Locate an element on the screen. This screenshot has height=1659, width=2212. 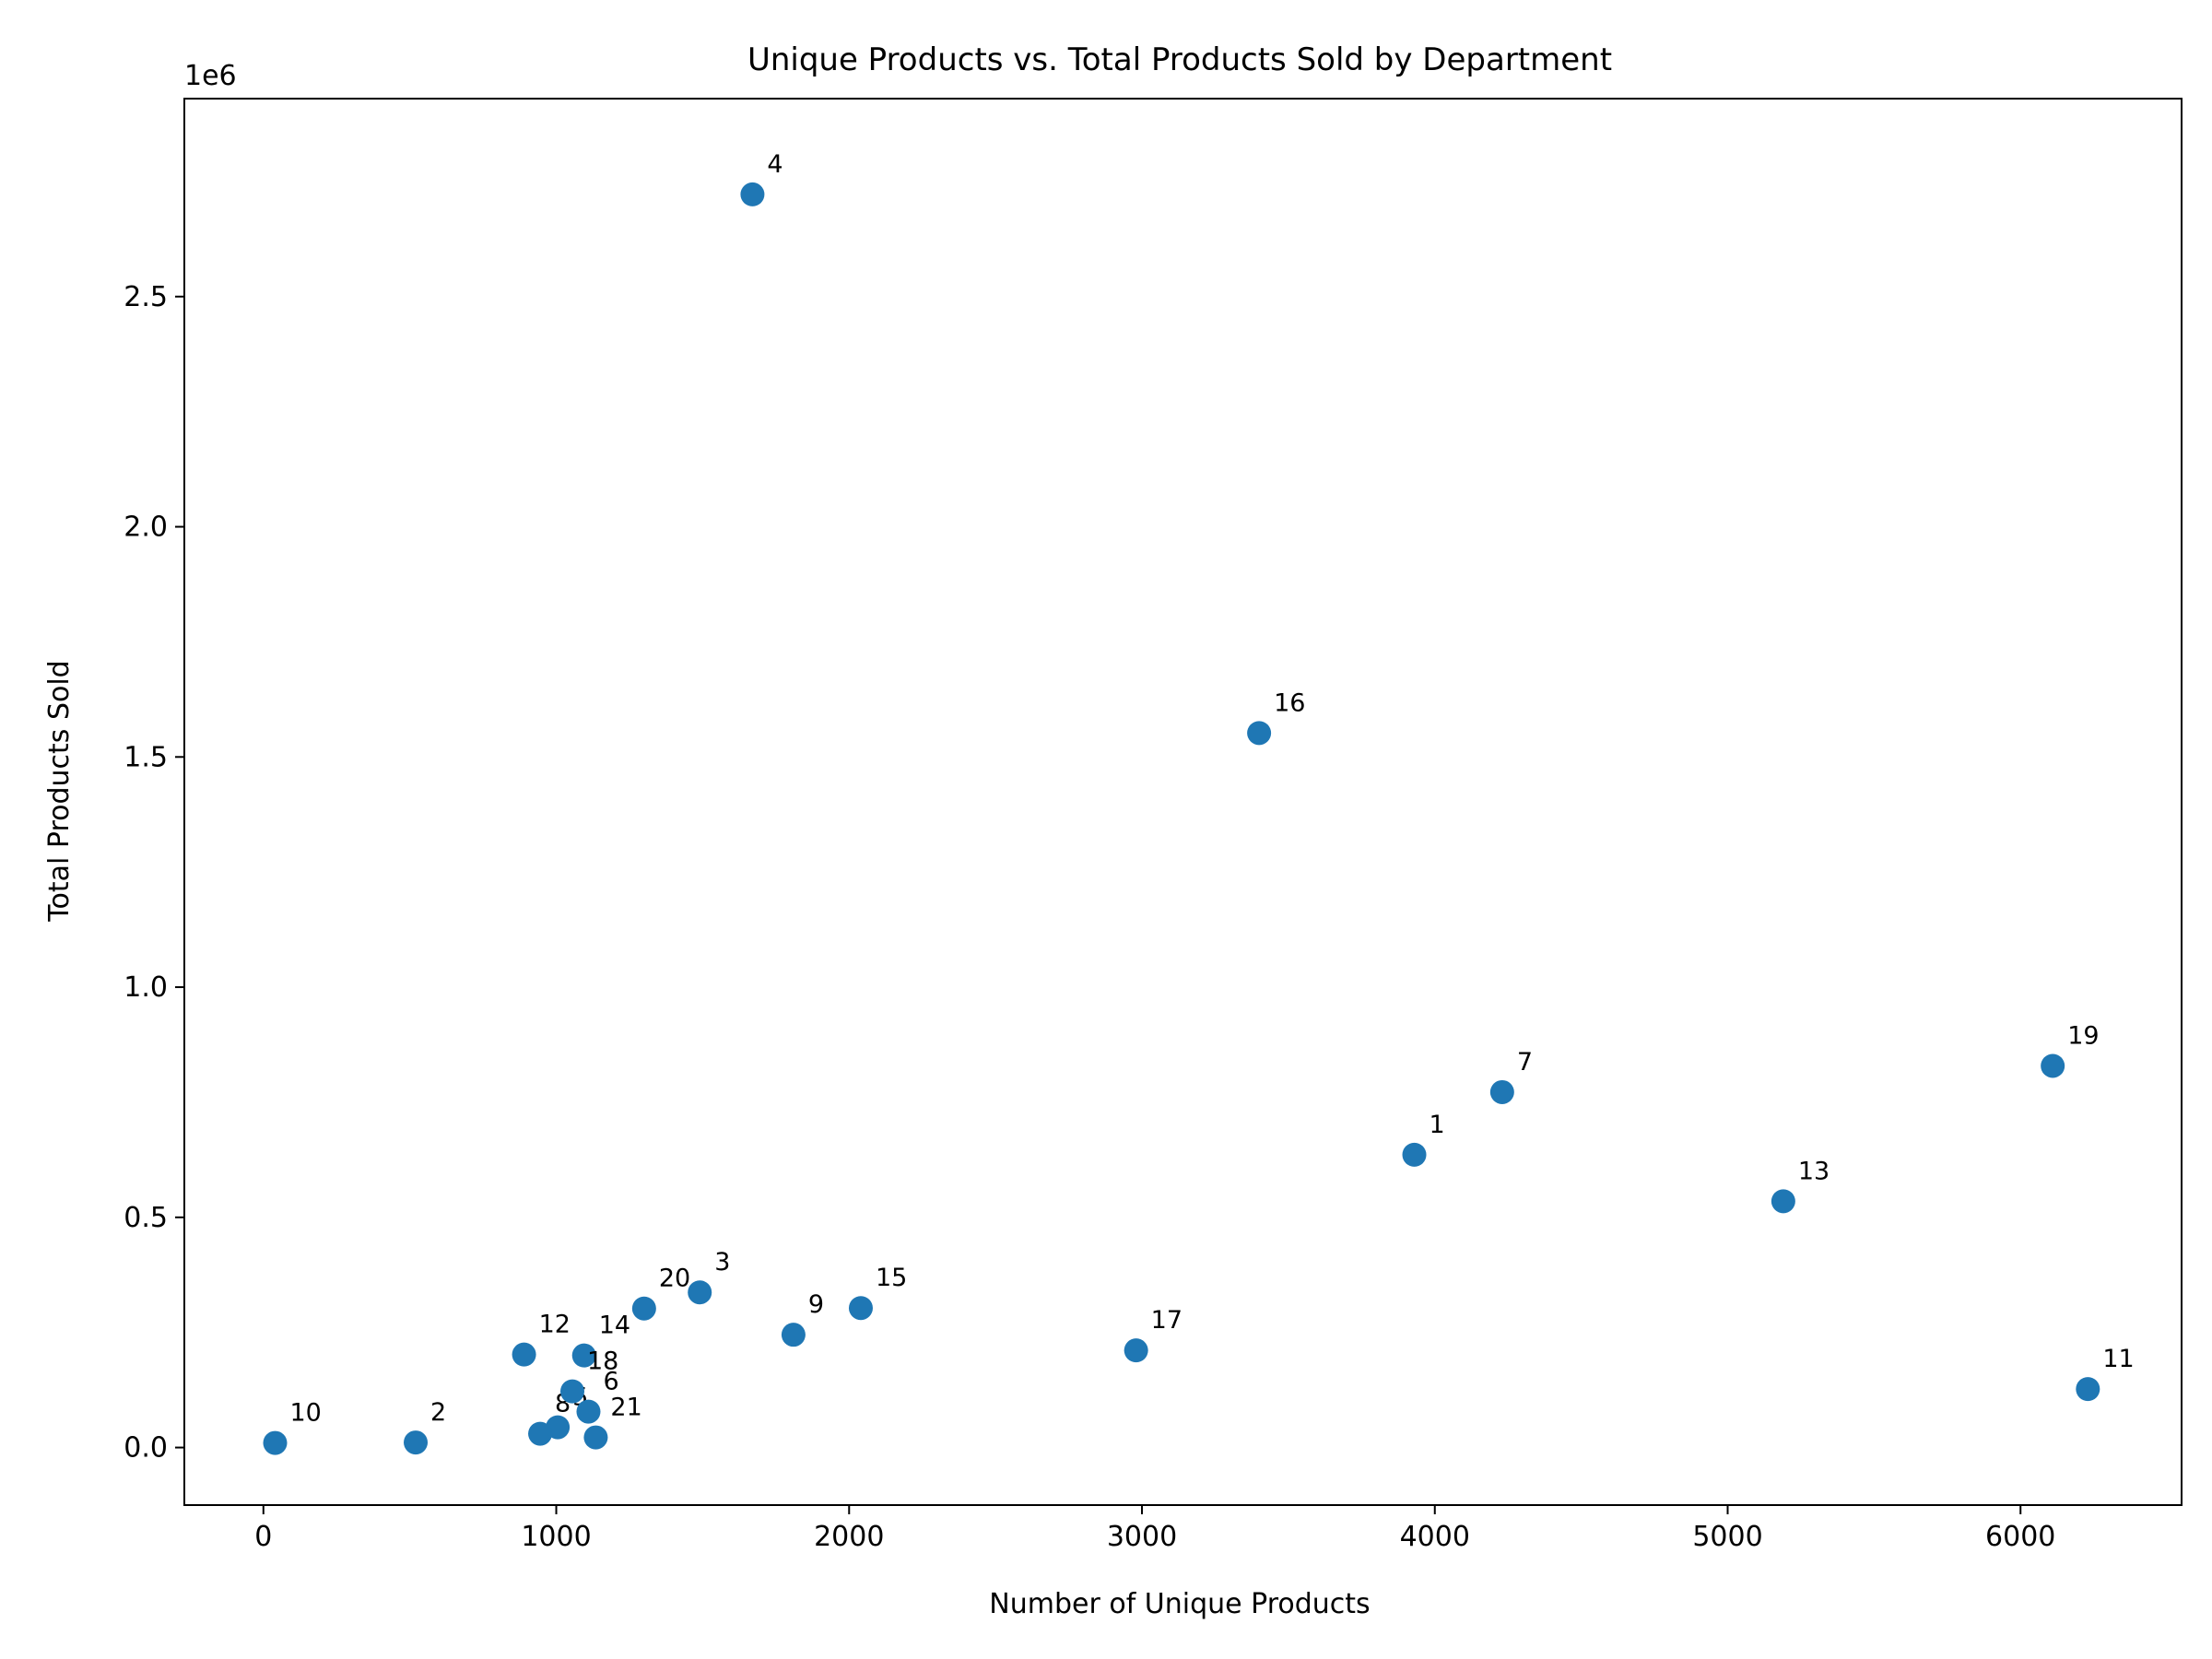
point-label-18: 18 is located at coordinates (602, 1361).